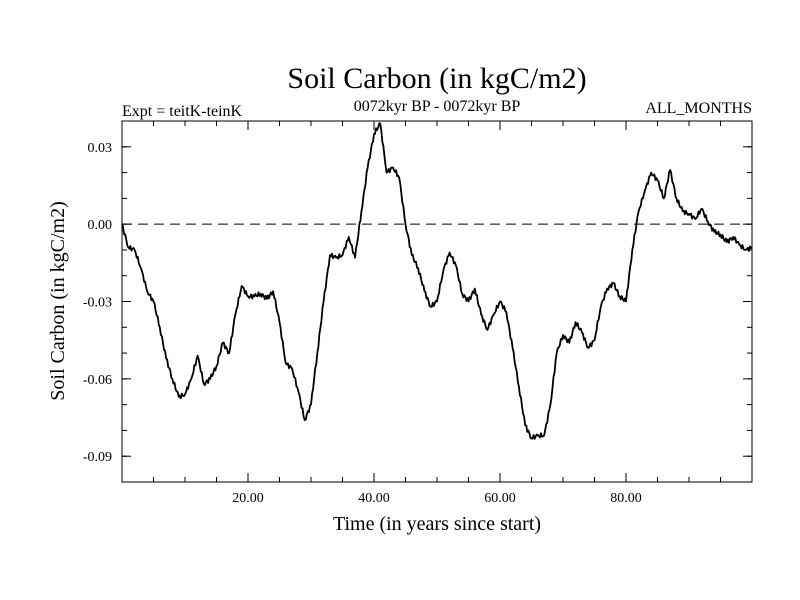  What do you see at coordinates (248, 498) in the screenshot?
I see `x-tick-label: 20.00` at bounding box center [248, 498].